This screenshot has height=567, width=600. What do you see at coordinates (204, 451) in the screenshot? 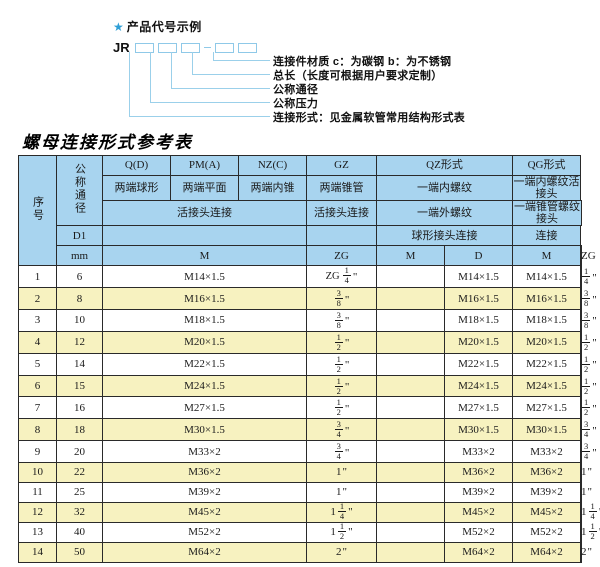
I see `cell-thread-m: M33×2` at bounding box center [204, 451].